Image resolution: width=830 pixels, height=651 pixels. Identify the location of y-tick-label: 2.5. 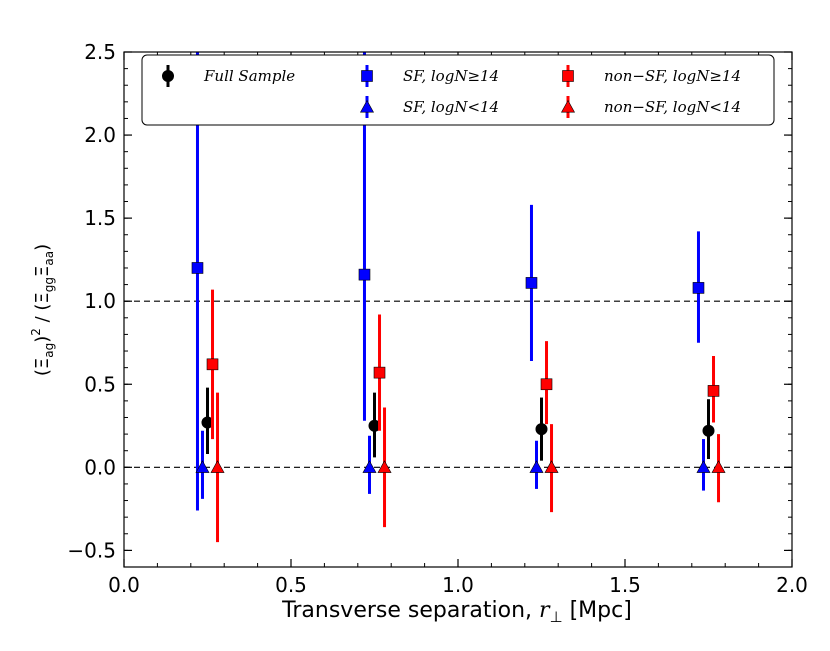
(100, 52).